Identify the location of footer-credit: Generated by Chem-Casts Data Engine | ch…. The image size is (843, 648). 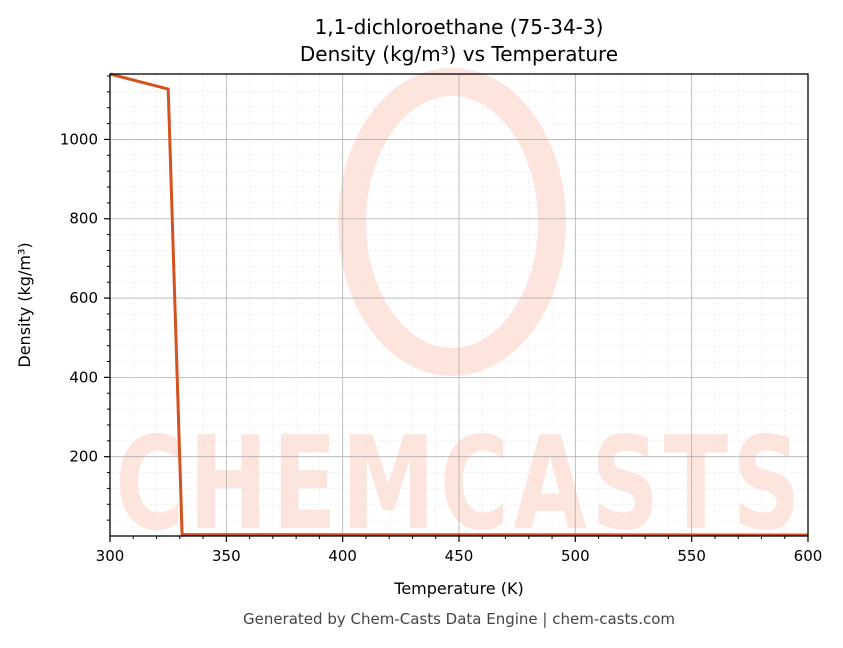
(459, 619).